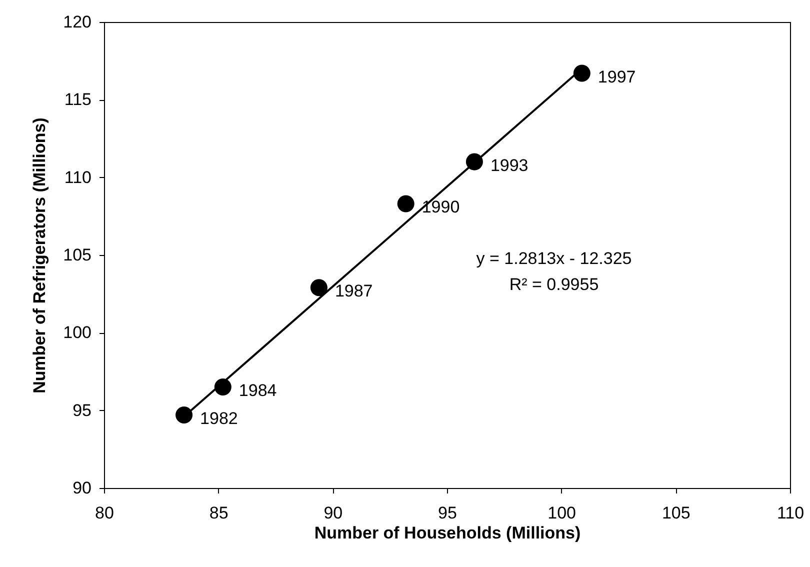 This screenshot has width=810, height=567. Describe the element at coordinates (790, 513) in the screenshot. I see `x-tick-label: 110` at that location.